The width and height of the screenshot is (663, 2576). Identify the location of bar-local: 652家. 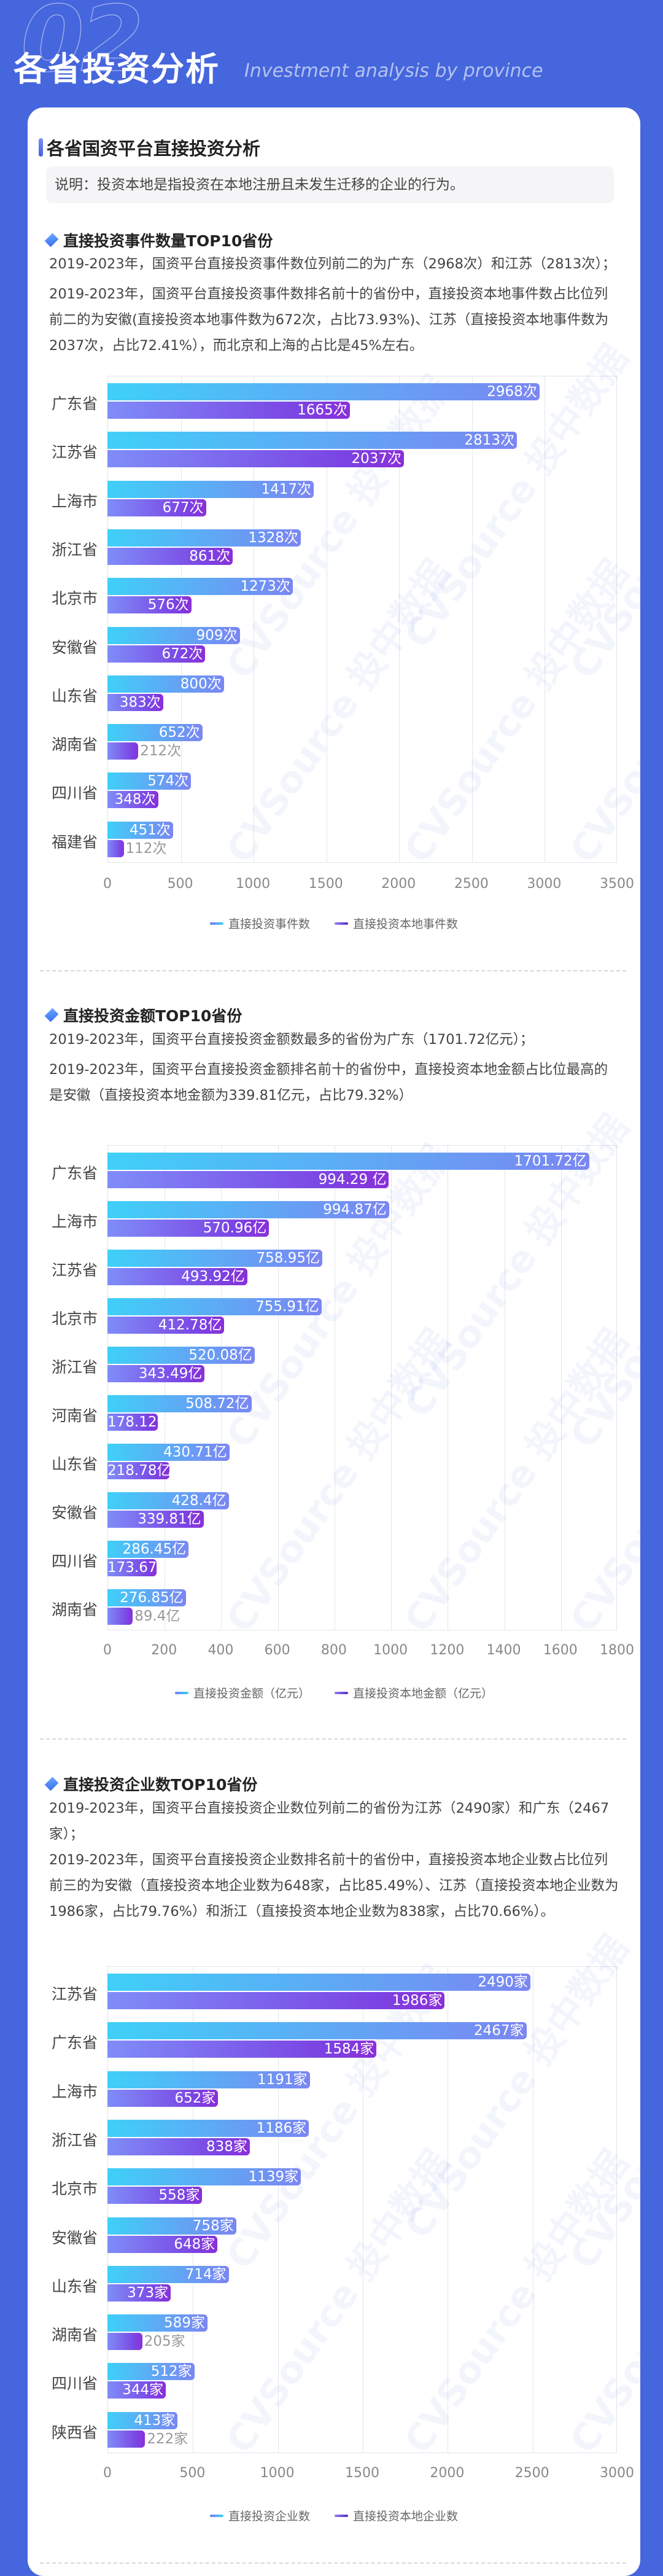
(163, 2098).